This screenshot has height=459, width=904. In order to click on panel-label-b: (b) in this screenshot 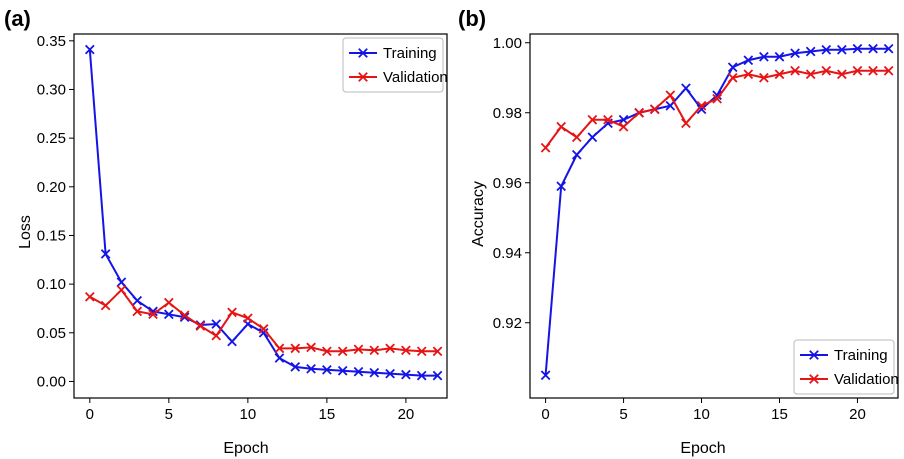, I will do `click(472, 18)`.